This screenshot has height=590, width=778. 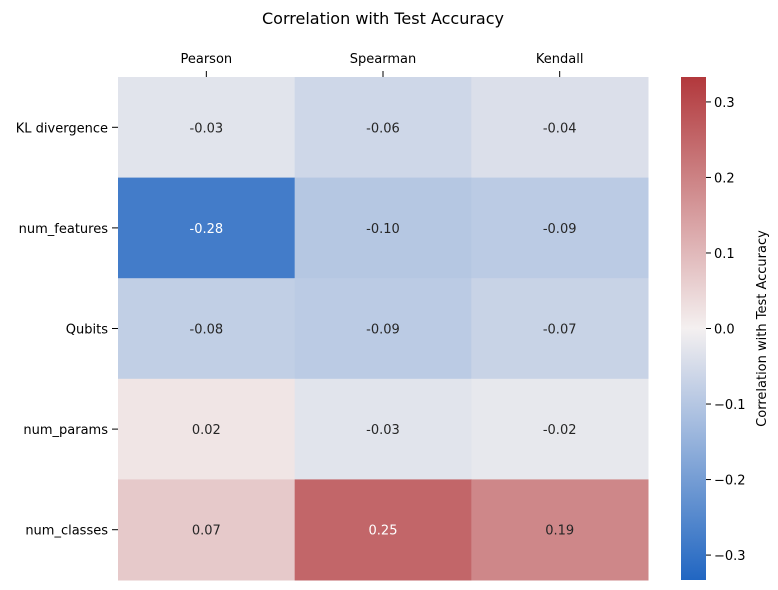 What do you see at coordinates (560, 59) in the screenshot?
I see `column-label: Kendall` at bounding box center [560, 59].